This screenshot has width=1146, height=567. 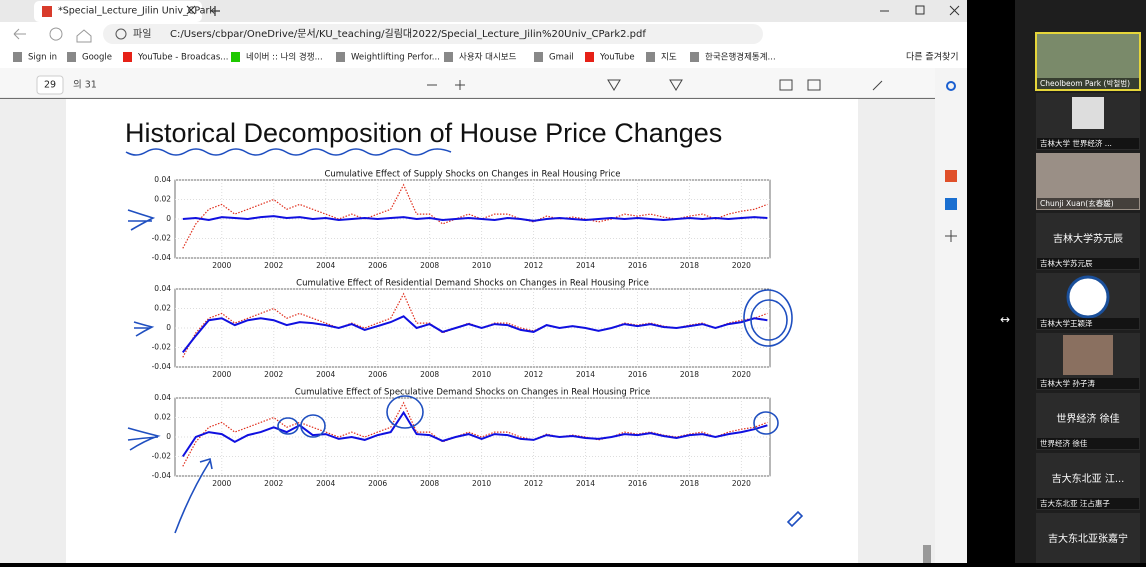 What do you see at coordinates (669, 58) in the screenshot?
I see `bookmark: 지도` at bounding box center [669, 58].